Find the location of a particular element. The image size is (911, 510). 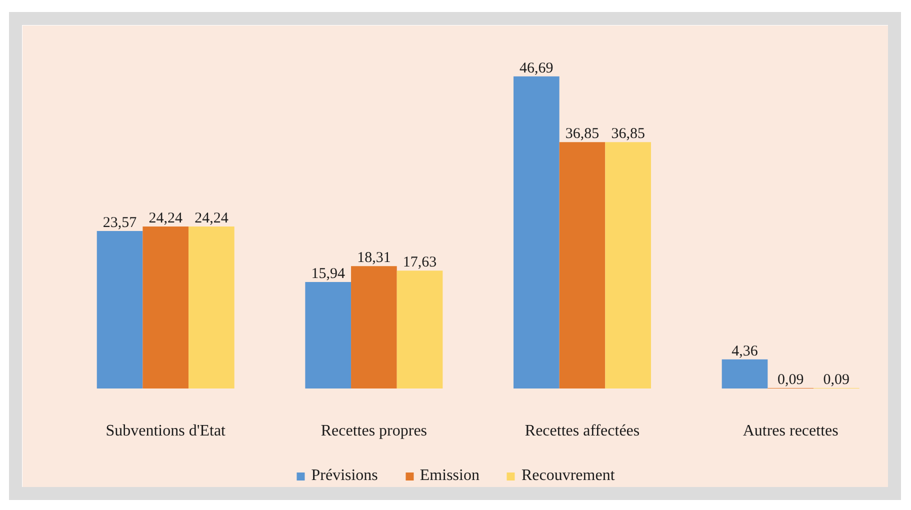

data-label: 17,63 is located at coordinates (419, 262).